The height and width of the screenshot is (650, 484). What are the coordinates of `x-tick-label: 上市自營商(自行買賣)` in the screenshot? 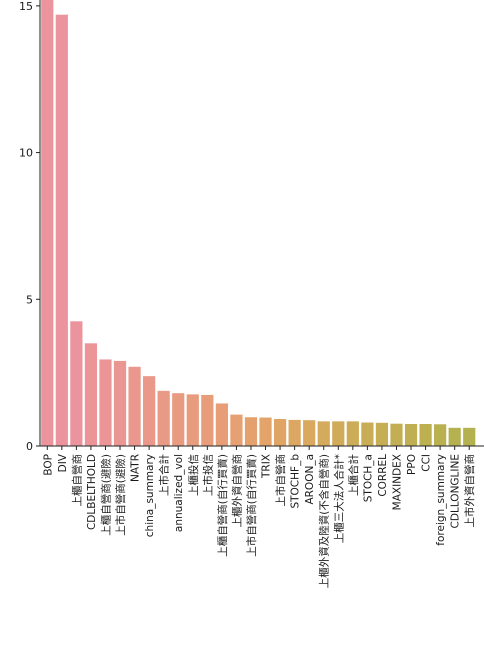 It's located at (251, 505).